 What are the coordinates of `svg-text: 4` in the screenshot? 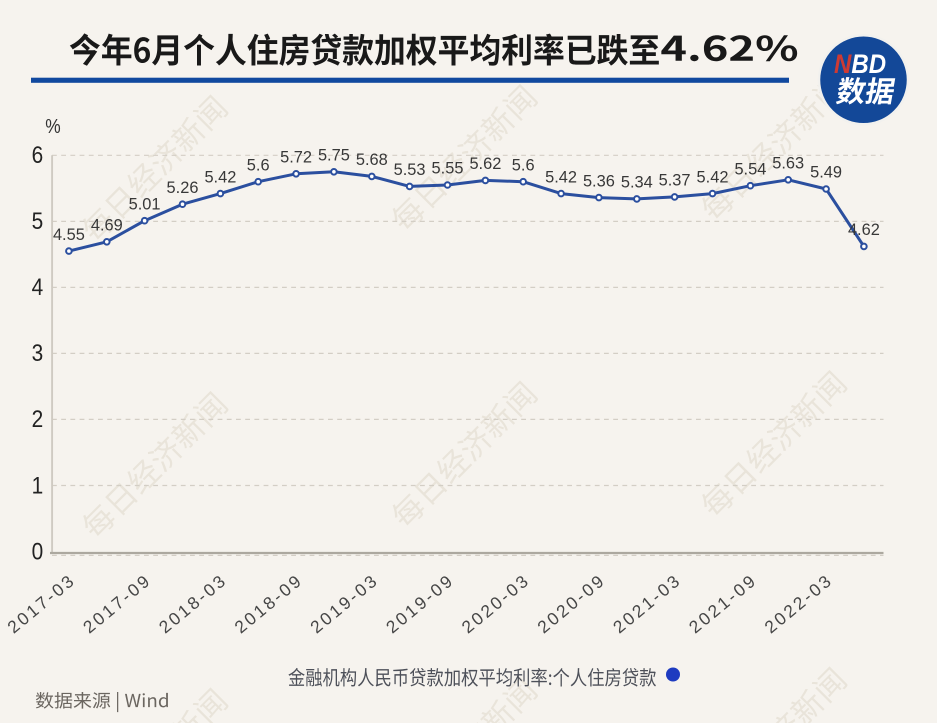 It's located at (38, 287).